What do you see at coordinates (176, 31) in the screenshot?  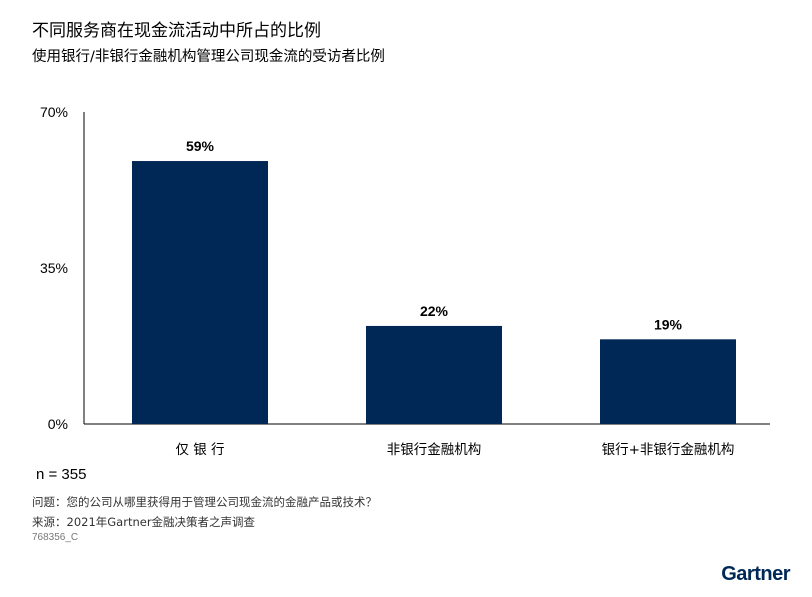 I see `chart-title: 不同服务商在现金流活动中所占的比例` at bounding box center [176, 31].